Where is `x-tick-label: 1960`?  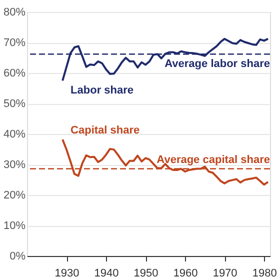
x-tick-label: 1960 is located at coordinates (185, 274).